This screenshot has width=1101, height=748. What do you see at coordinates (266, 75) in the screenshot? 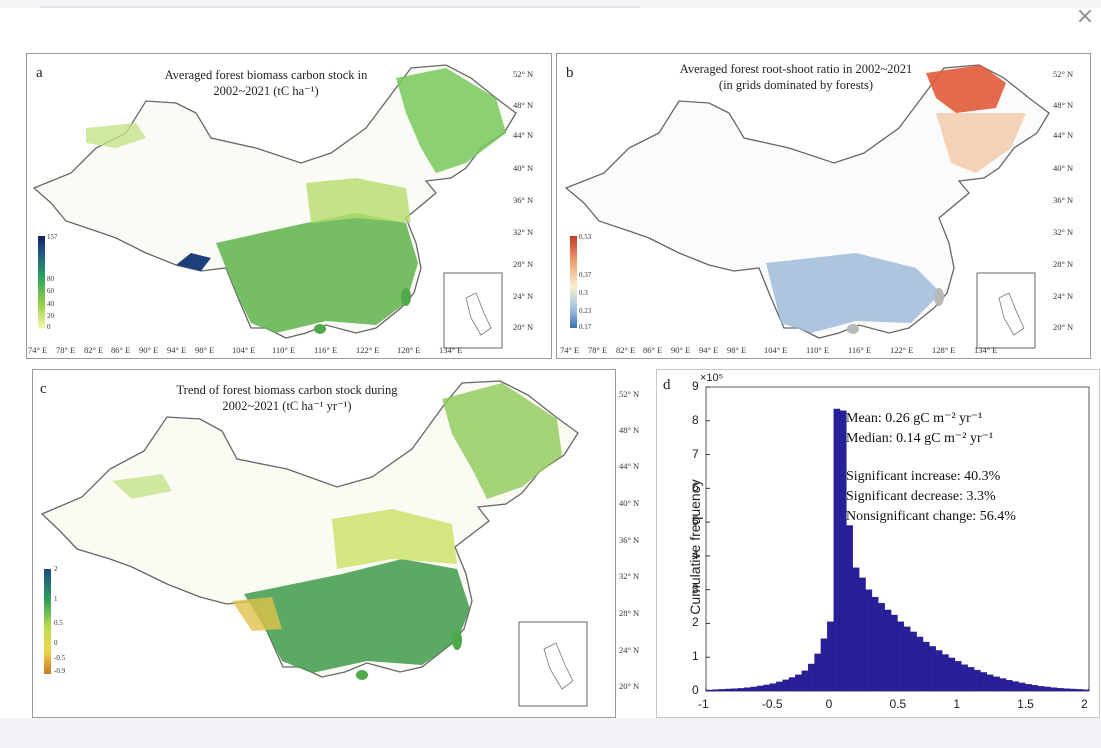
I see `panel-a-title-line1: Averaged forest biomass carbon stock in` at bounding box center [266, 75].